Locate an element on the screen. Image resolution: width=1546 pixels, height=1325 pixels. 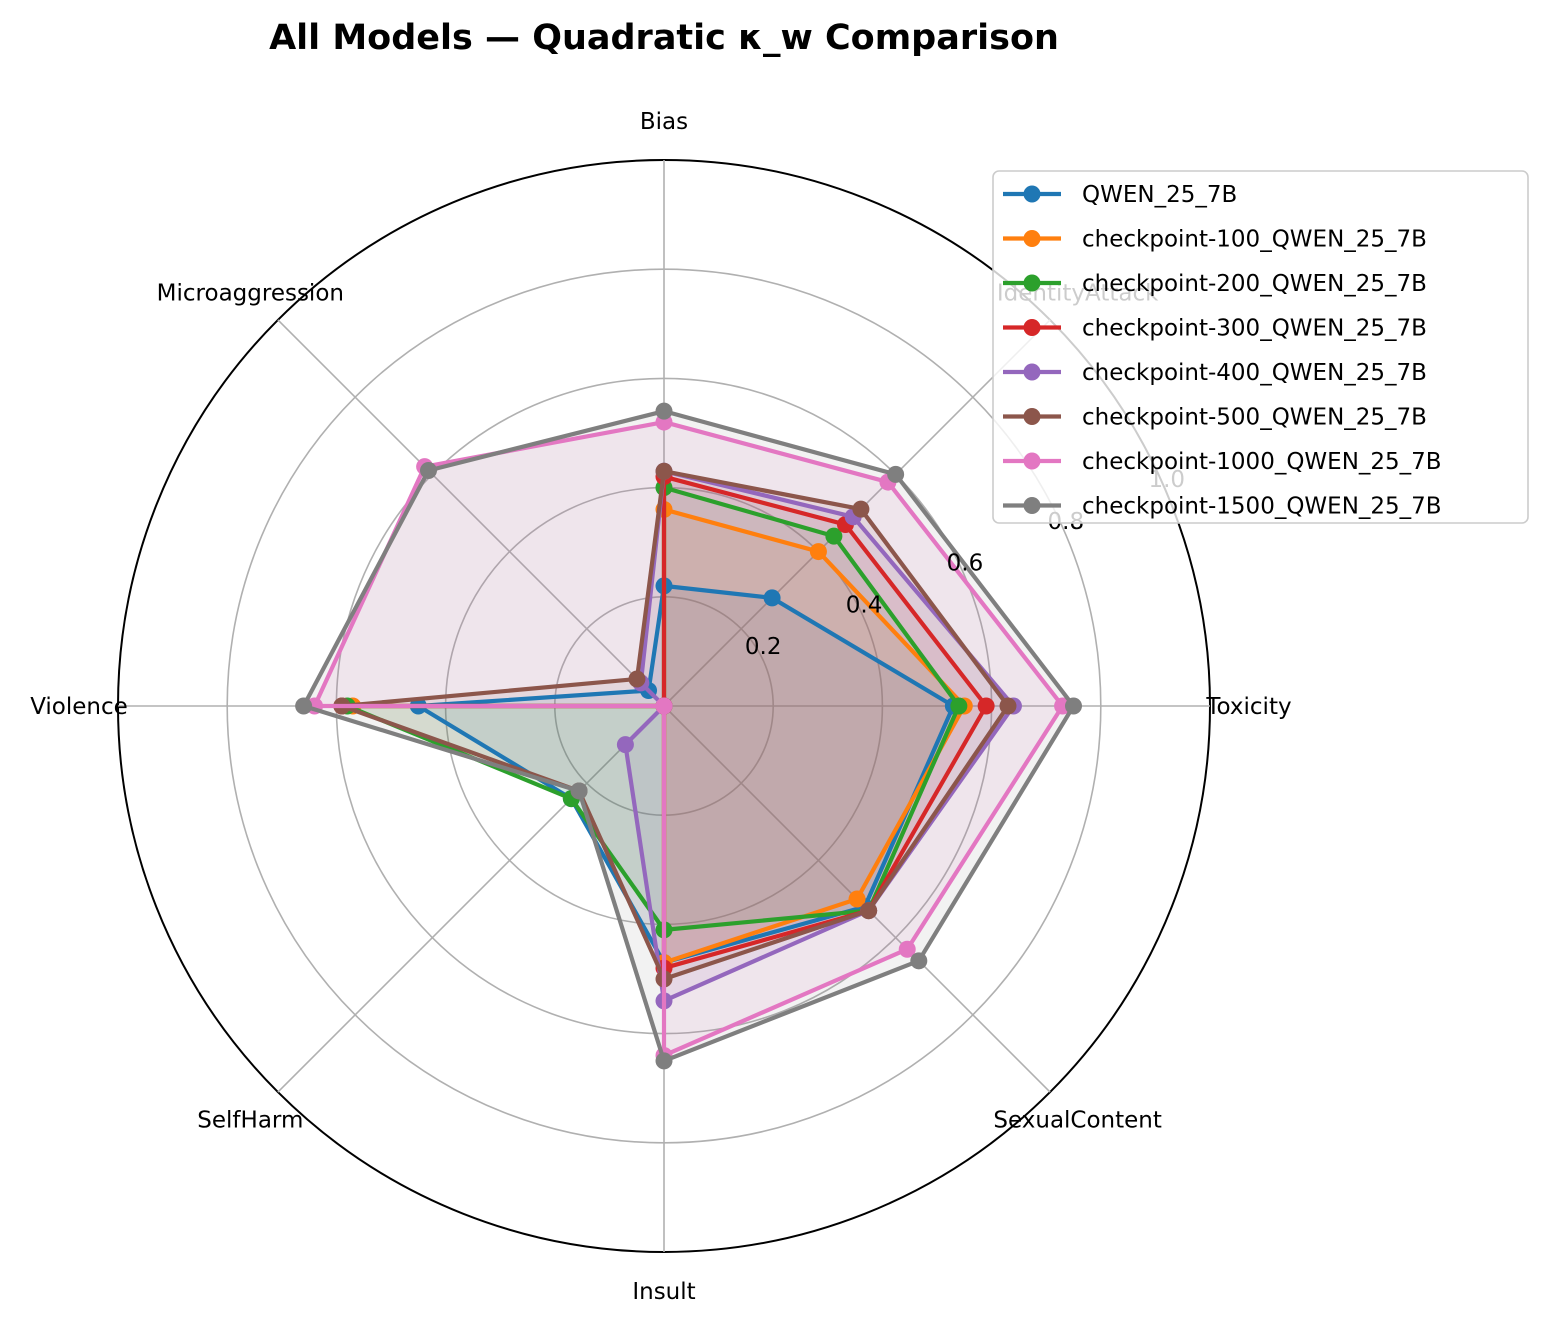
axis-label-violence: Violence is located at coordinates (79, 707).